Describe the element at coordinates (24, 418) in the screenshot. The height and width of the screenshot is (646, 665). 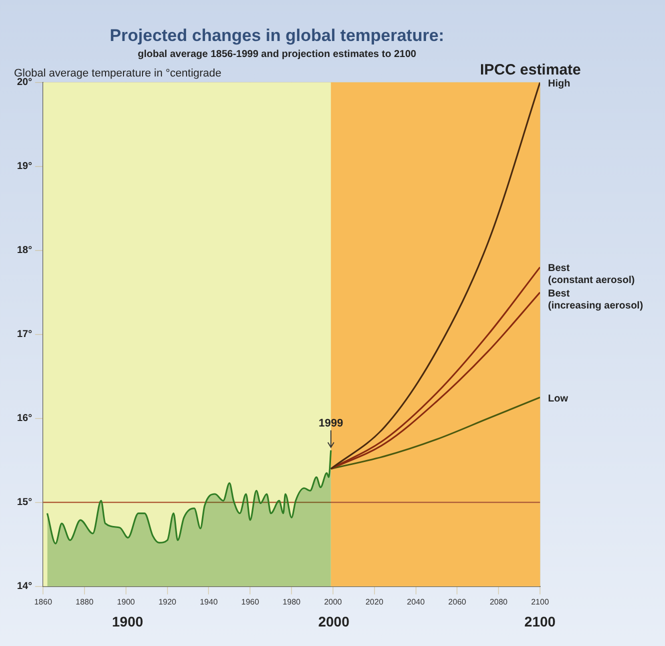
I see `y-tick-label: 16°` at that location.